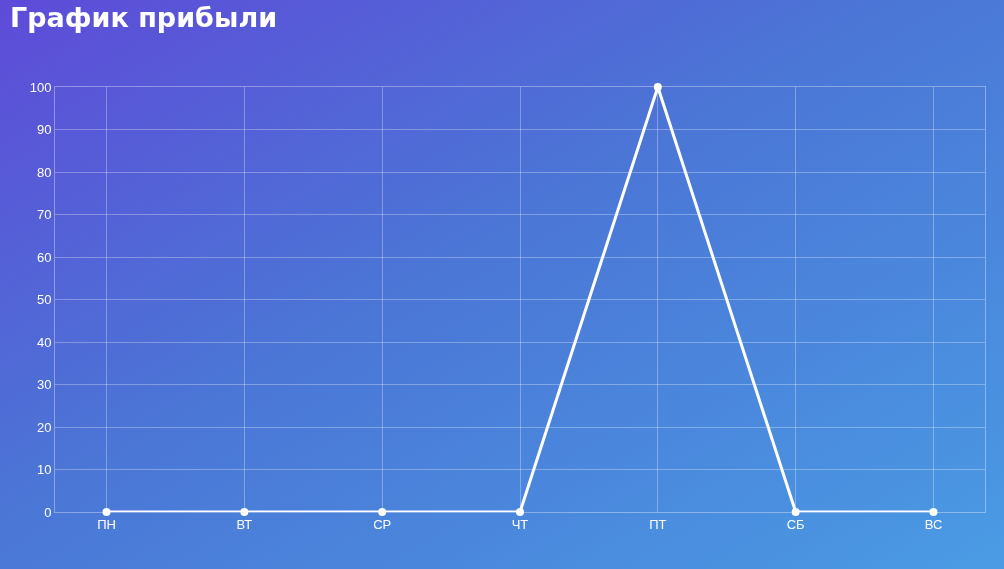 This screenshot has width=1004, height=569. Describe the element at coordinates (520, 524) in the screenshot. I see `x-tick-label: ЧТ` at that location.